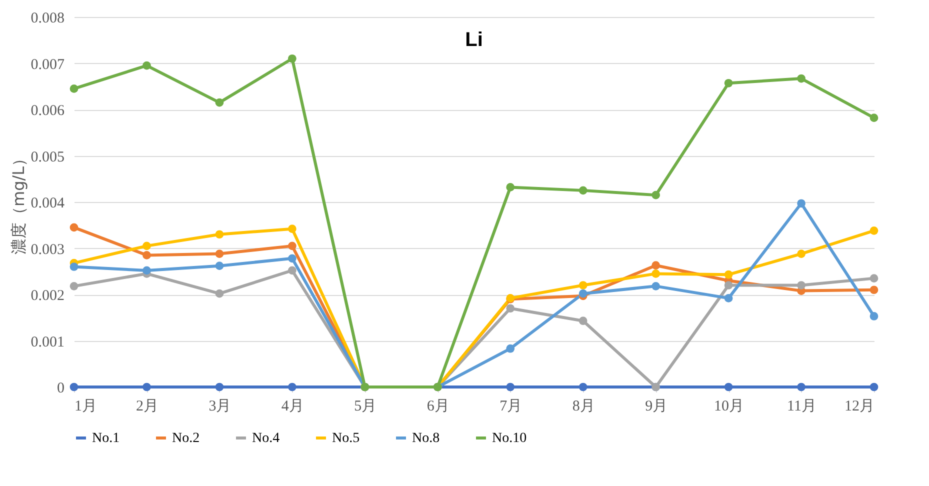 The height and width of the screenshot is (486, 929). Describe the element at coordinates (220, 406) in the screenshot. I see `x-tick-label: 3月` at that location.